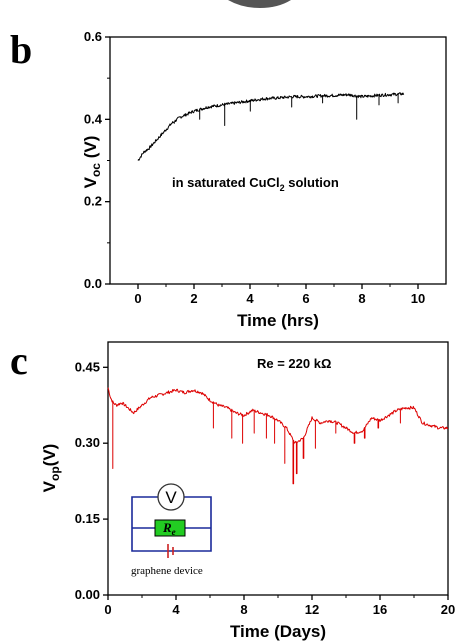 The height and width of the screenshot is (643, 469). What do you see at coordinates (278, 631) in the screenshot?
I see `x-axis-title: Time (Days)` at bounding box center [278, 631].